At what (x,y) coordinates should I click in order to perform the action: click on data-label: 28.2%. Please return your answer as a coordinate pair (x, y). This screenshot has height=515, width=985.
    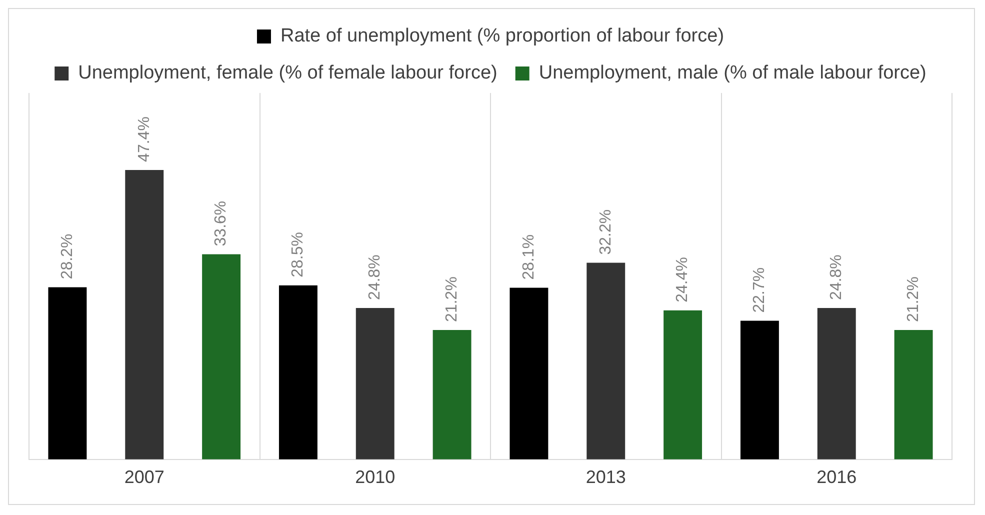
    Looking at the image, I should click on (67, 257).